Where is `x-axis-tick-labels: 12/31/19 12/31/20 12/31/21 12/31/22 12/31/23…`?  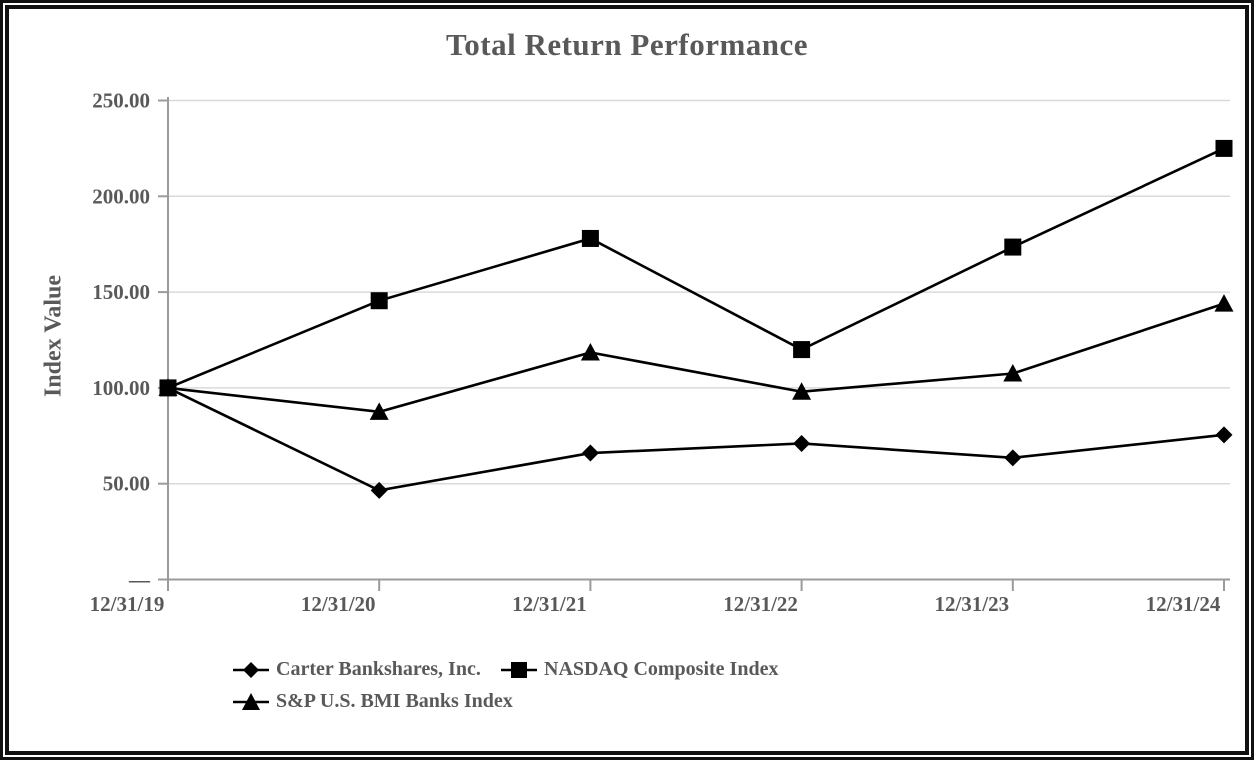
x-axis-tick-labels: 12/31/19 12/31/20 12/31/21 12/31/22 12/31/23… is located at coordinates (655, 604).